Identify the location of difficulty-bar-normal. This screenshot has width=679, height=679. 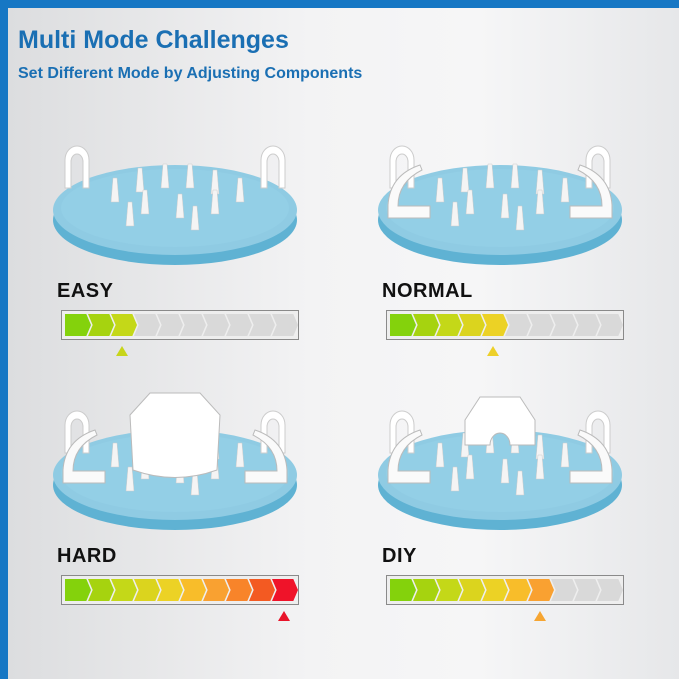
(505, 325).